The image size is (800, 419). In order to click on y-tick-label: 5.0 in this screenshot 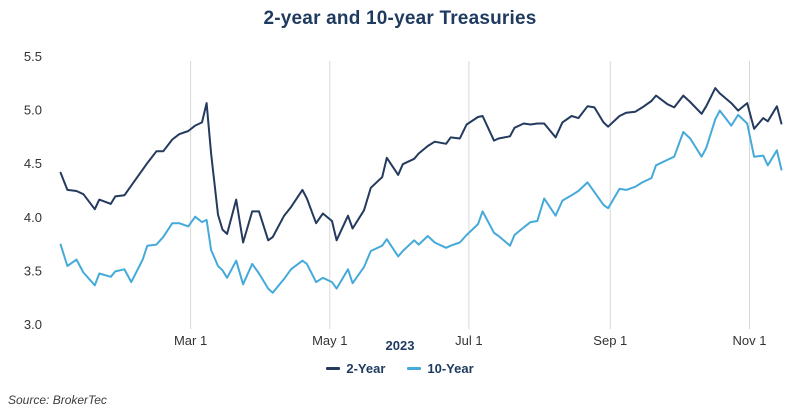, I will do `click(33, 110)`.